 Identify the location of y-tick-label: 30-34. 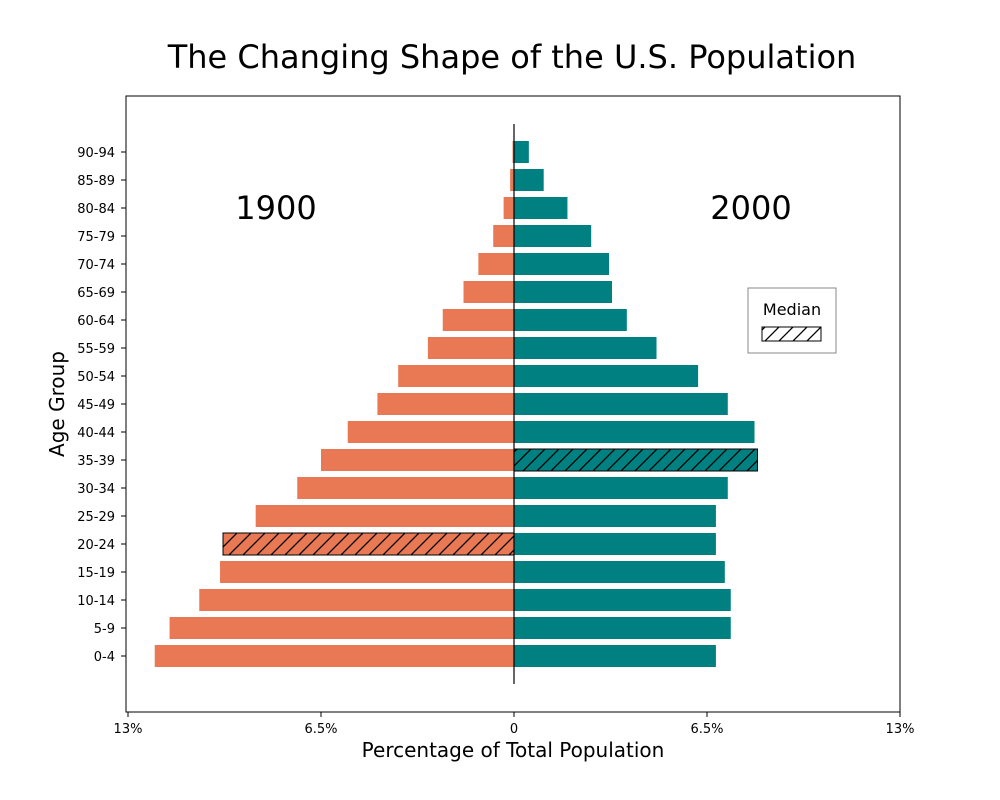
(96, 489).